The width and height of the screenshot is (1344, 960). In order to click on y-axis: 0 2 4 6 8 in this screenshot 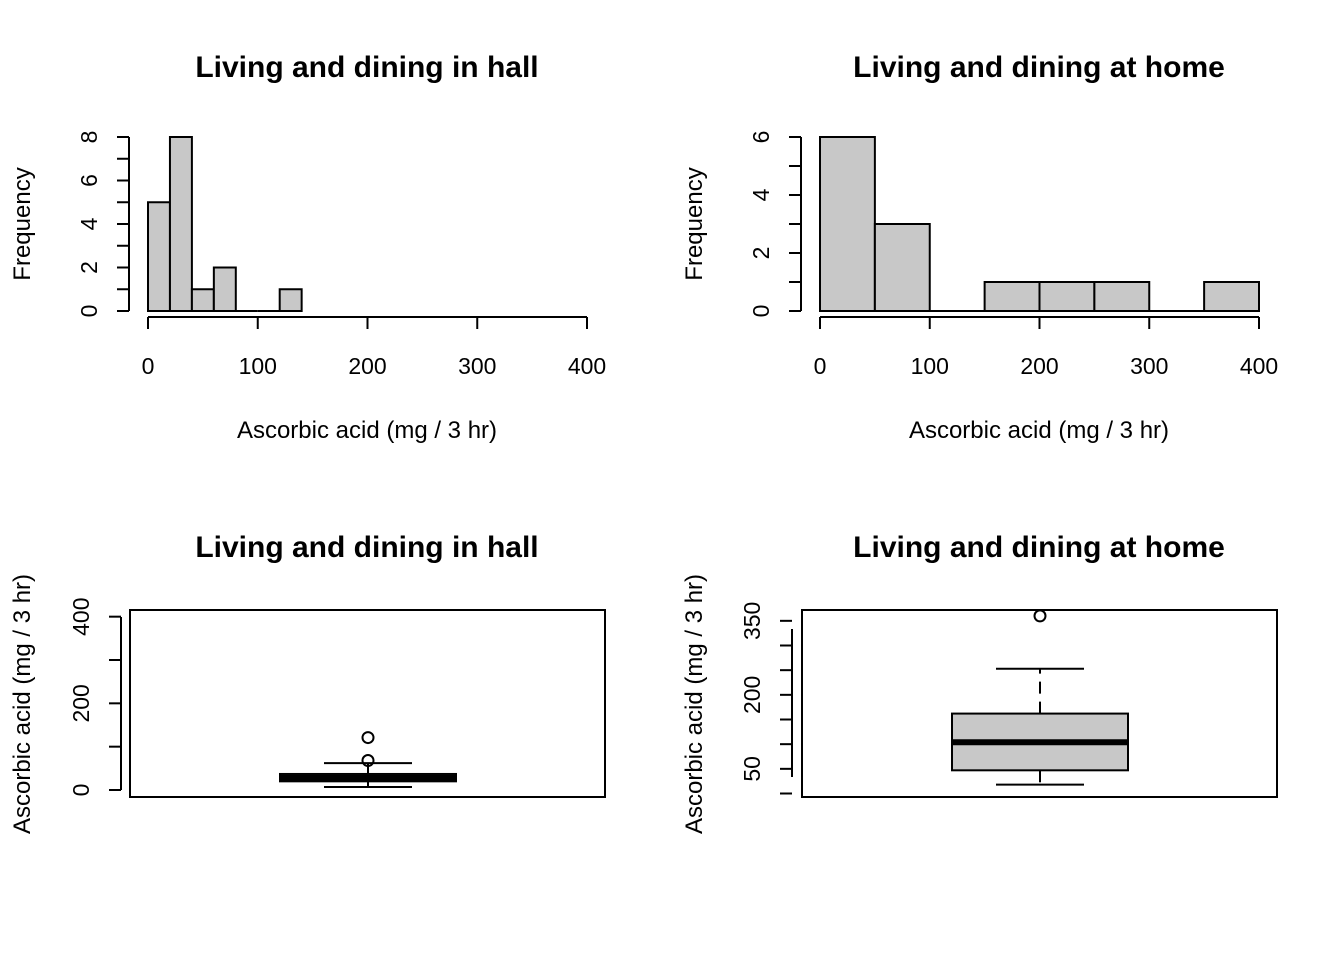, I will do `click(103, 224)`.